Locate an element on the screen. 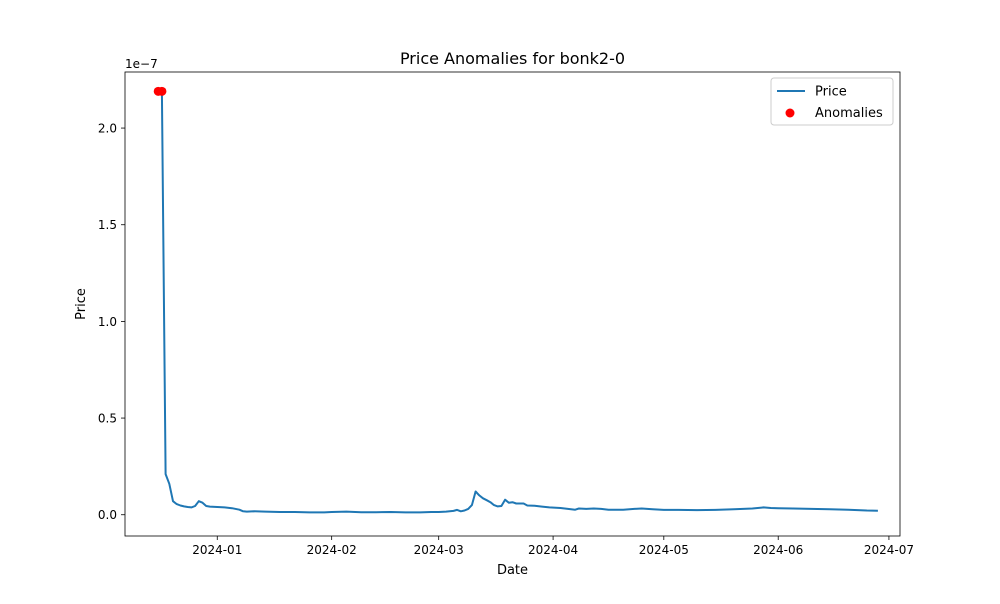 The width and height of the screenshot is (1000, 604). y-tick-label: 1.0 is located at coordinates (107, 322).